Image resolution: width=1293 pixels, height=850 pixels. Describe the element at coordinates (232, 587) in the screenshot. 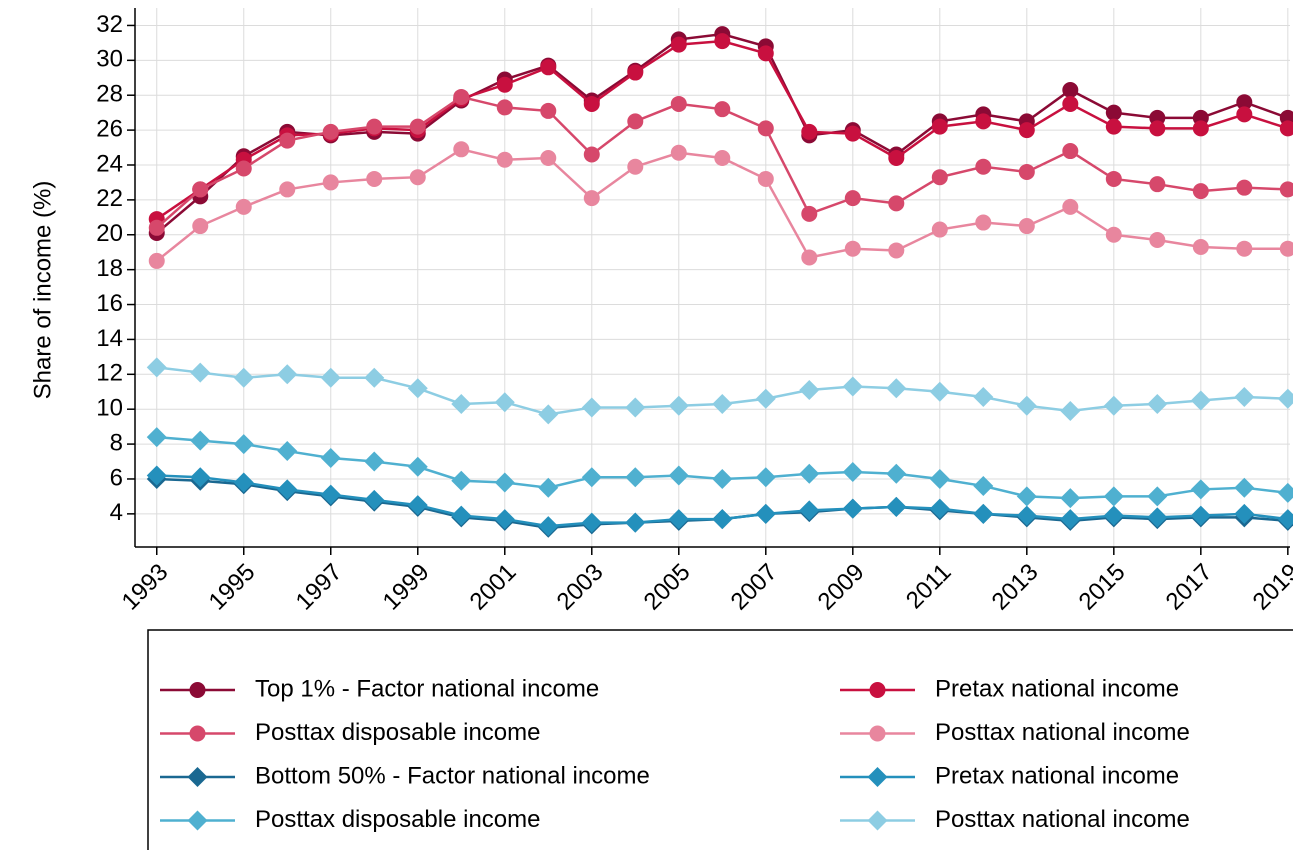

I see `x-tick-label: 1995` at that location.